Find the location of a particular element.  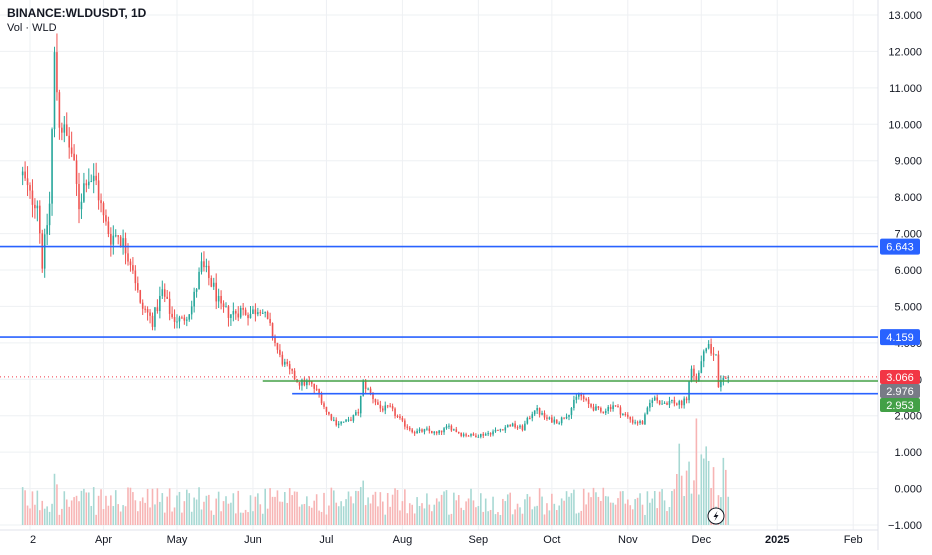

symbol-title: BINANCE:WLDUSDT, 1D is located at coordinates (77, 13).